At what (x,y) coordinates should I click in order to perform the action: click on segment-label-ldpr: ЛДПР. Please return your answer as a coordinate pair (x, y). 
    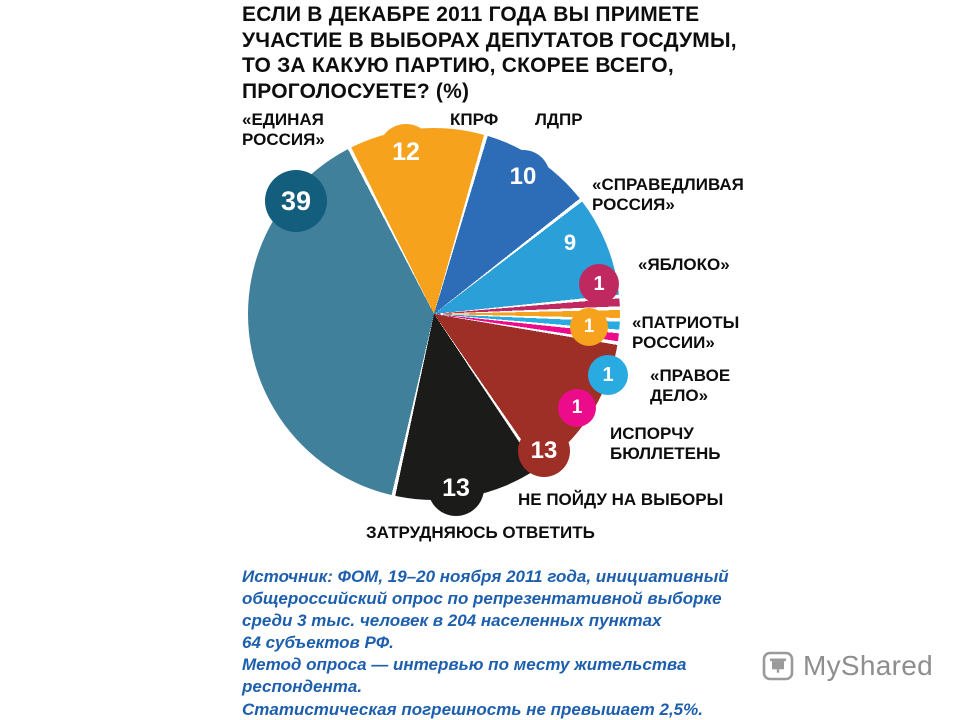
    Looking at the image, I should click on (559, 119).